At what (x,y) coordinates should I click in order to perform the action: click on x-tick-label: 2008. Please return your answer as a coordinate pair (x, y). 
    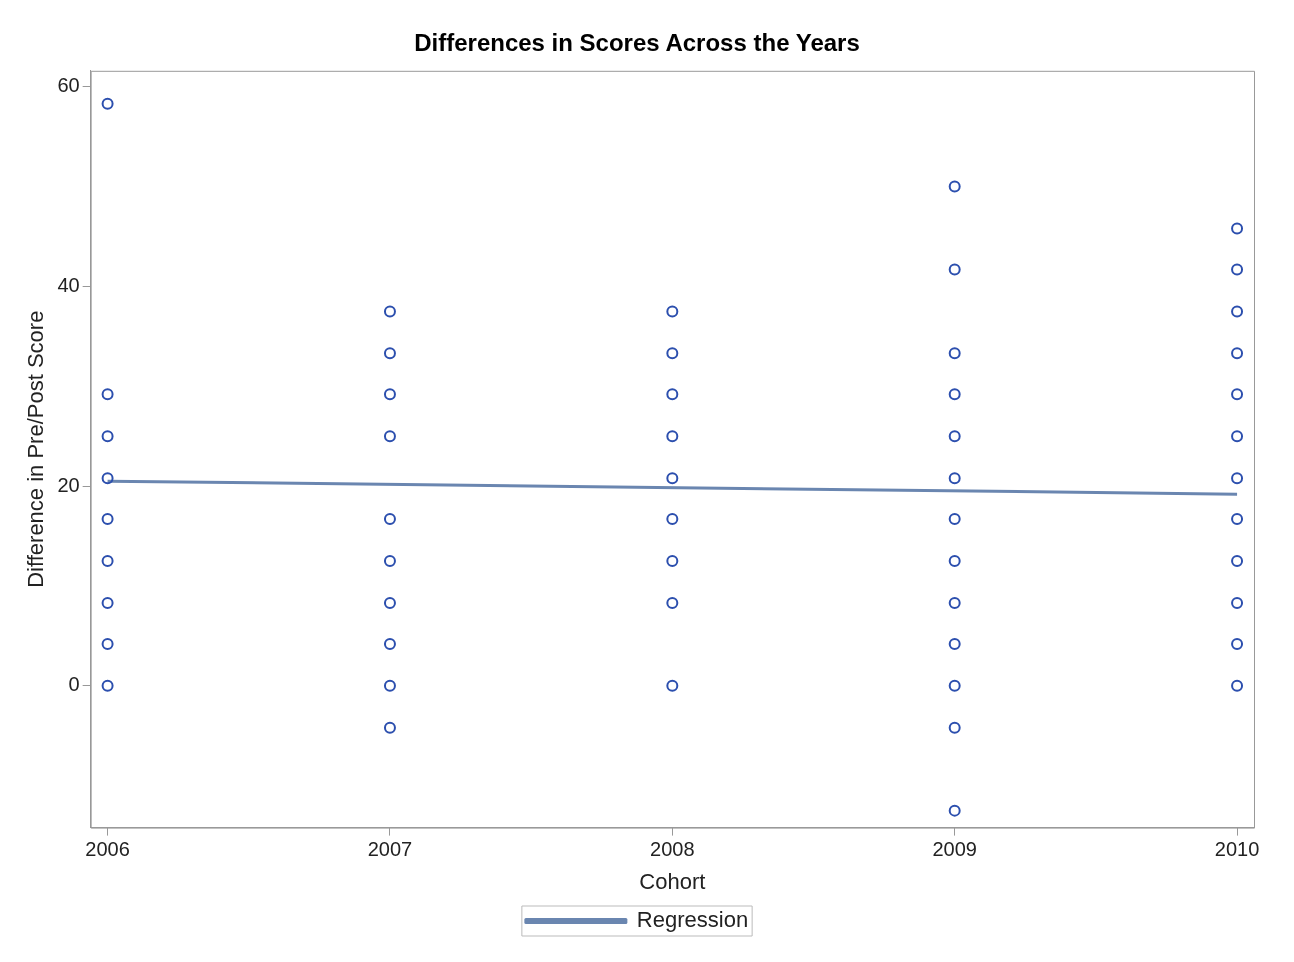
    Looking at the image, I should click on (672, 849).